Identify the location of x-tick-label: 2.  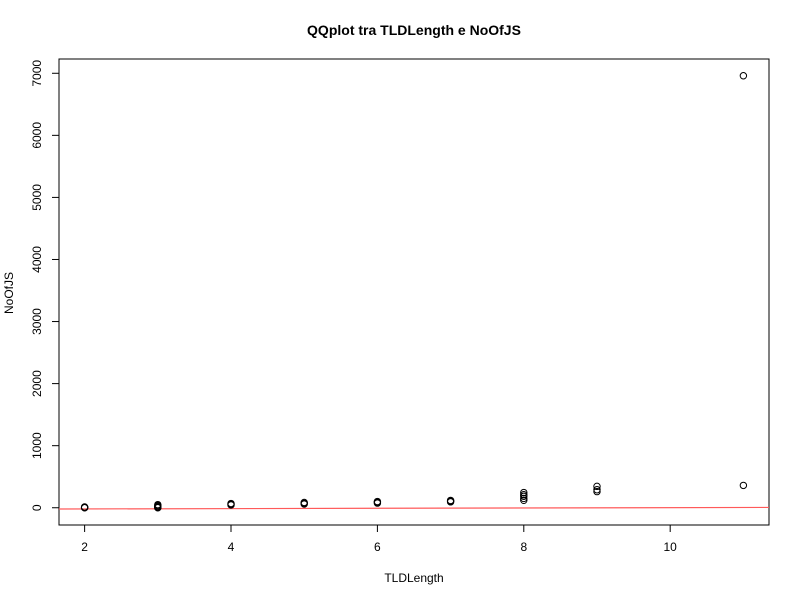
(84, 547).